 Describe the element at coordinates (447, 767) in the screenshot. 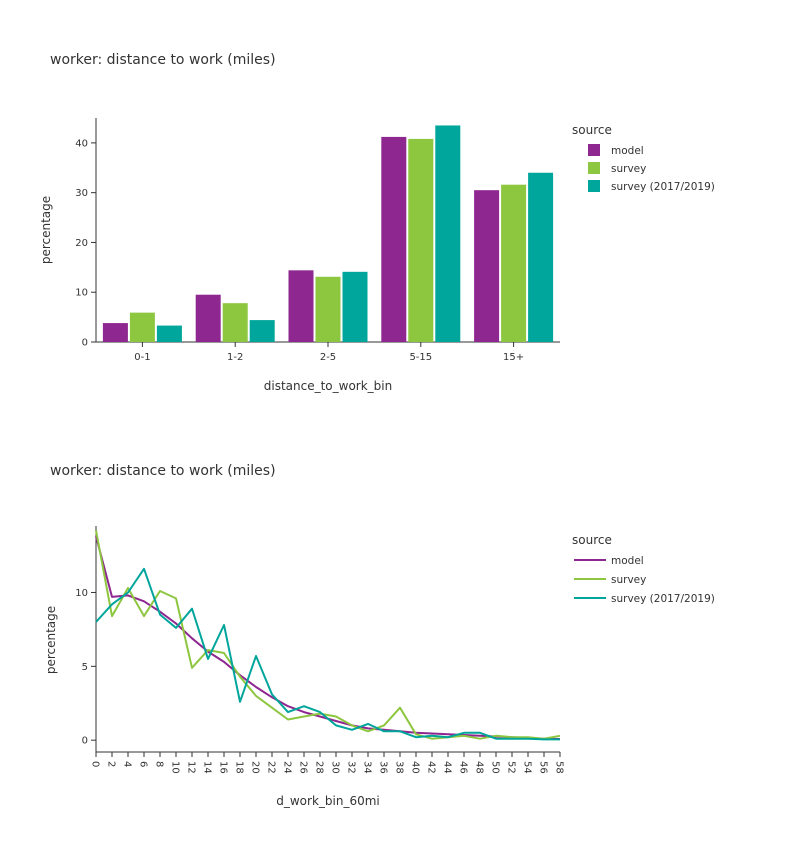

I see `line-x-tick-label: 44` at that location.